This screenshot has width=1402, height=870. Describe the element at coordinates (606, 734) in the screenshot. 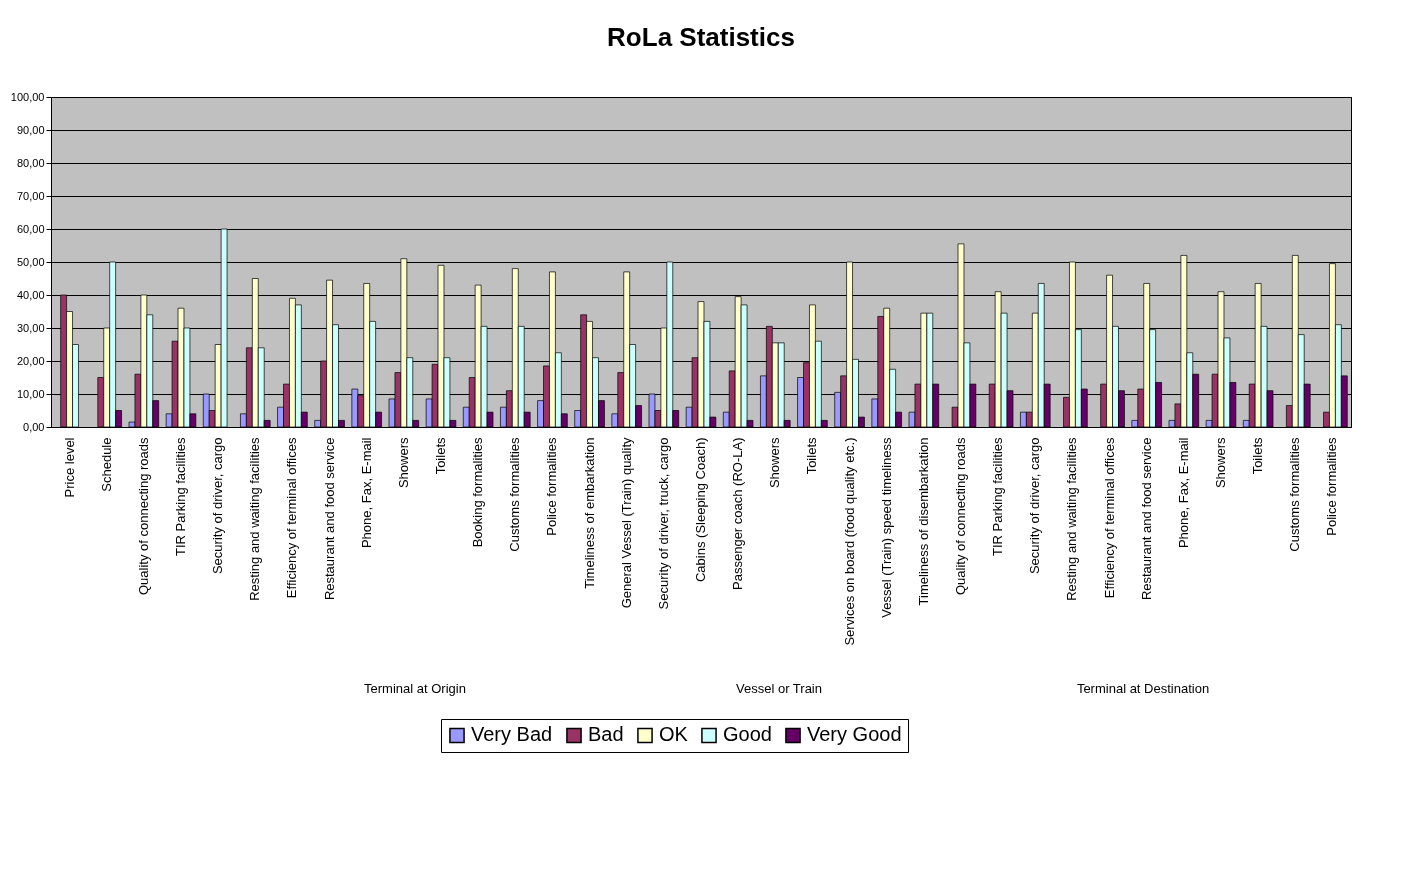

I see `legend-label: Bad` at that location.